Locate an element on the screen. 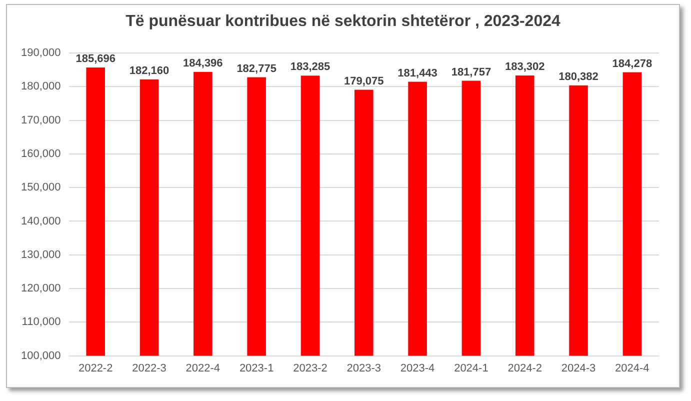 The width and height of the screenshot is (691, 401). y-tick-label: 190,000 is located at coordinates (40, 53).